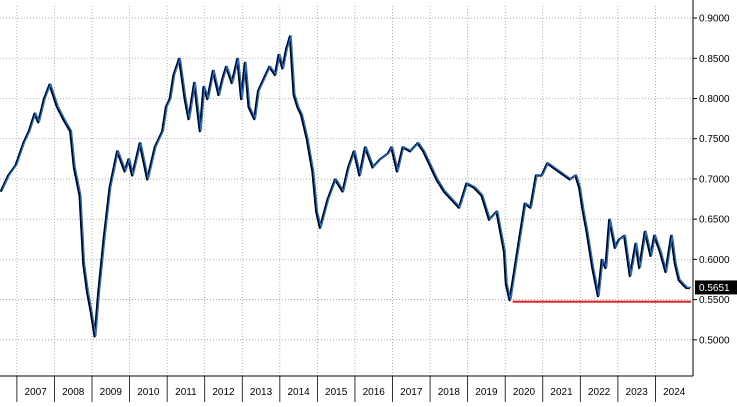  What do you see at coordinates (111, 392) in the screenshot?
I see `x-tick-label: 2009` at bounding box center [111, 392].